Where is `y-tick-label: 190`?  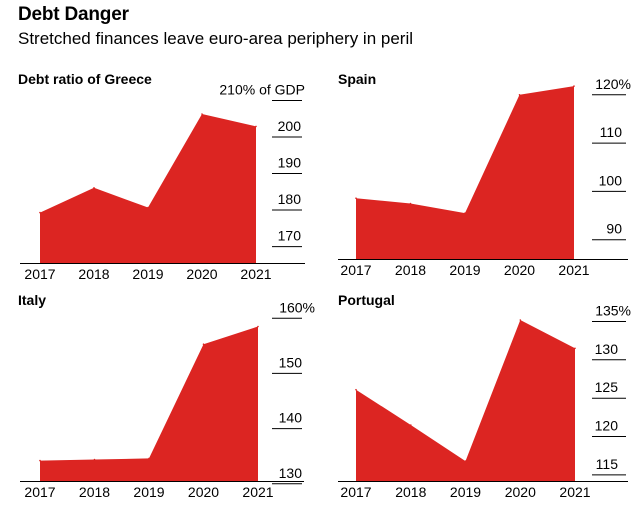 y-tick-label: 190 is located at coordinates (290, 163).